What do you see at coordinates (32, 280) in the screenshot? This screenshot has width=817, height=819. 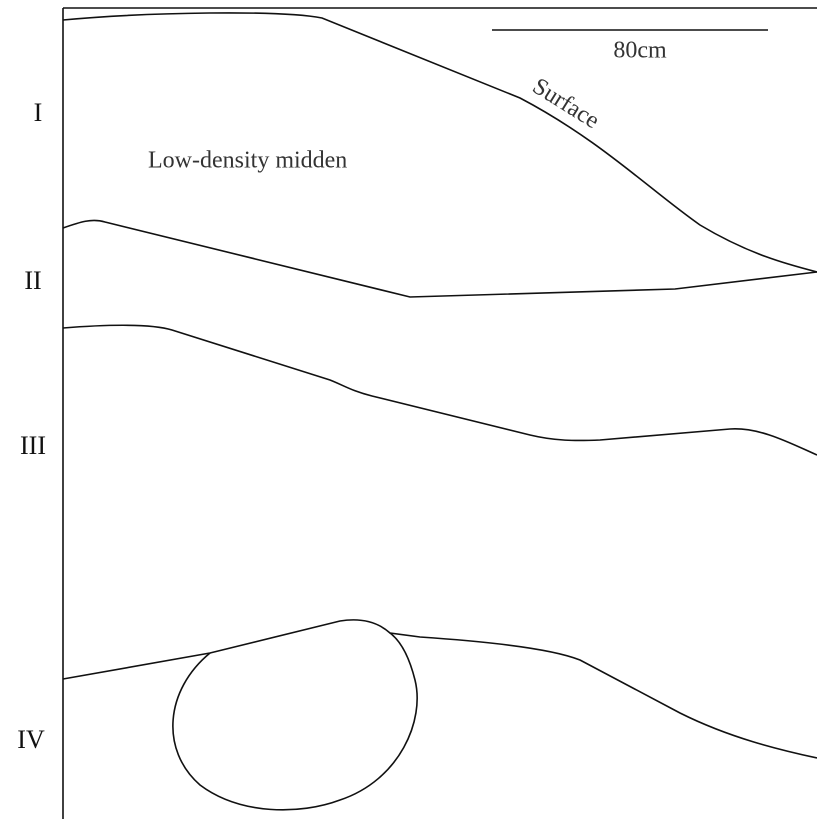 I see `layer-label: II` at bounding box center [32, 280].